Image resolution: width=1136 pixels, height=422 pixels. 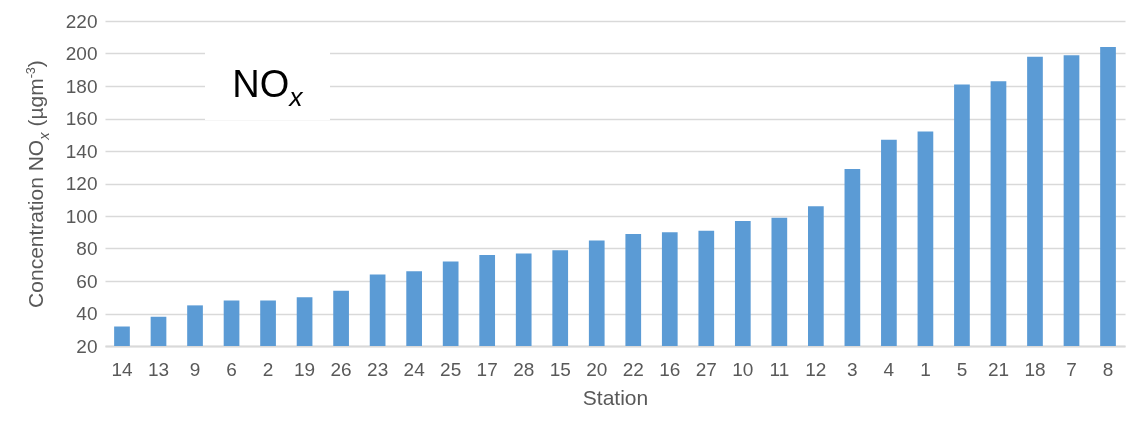 What do you see at coordinates (305, 369) in the screenshot?
I see `x-tick-label: 19` at bounding box center [305, 369].